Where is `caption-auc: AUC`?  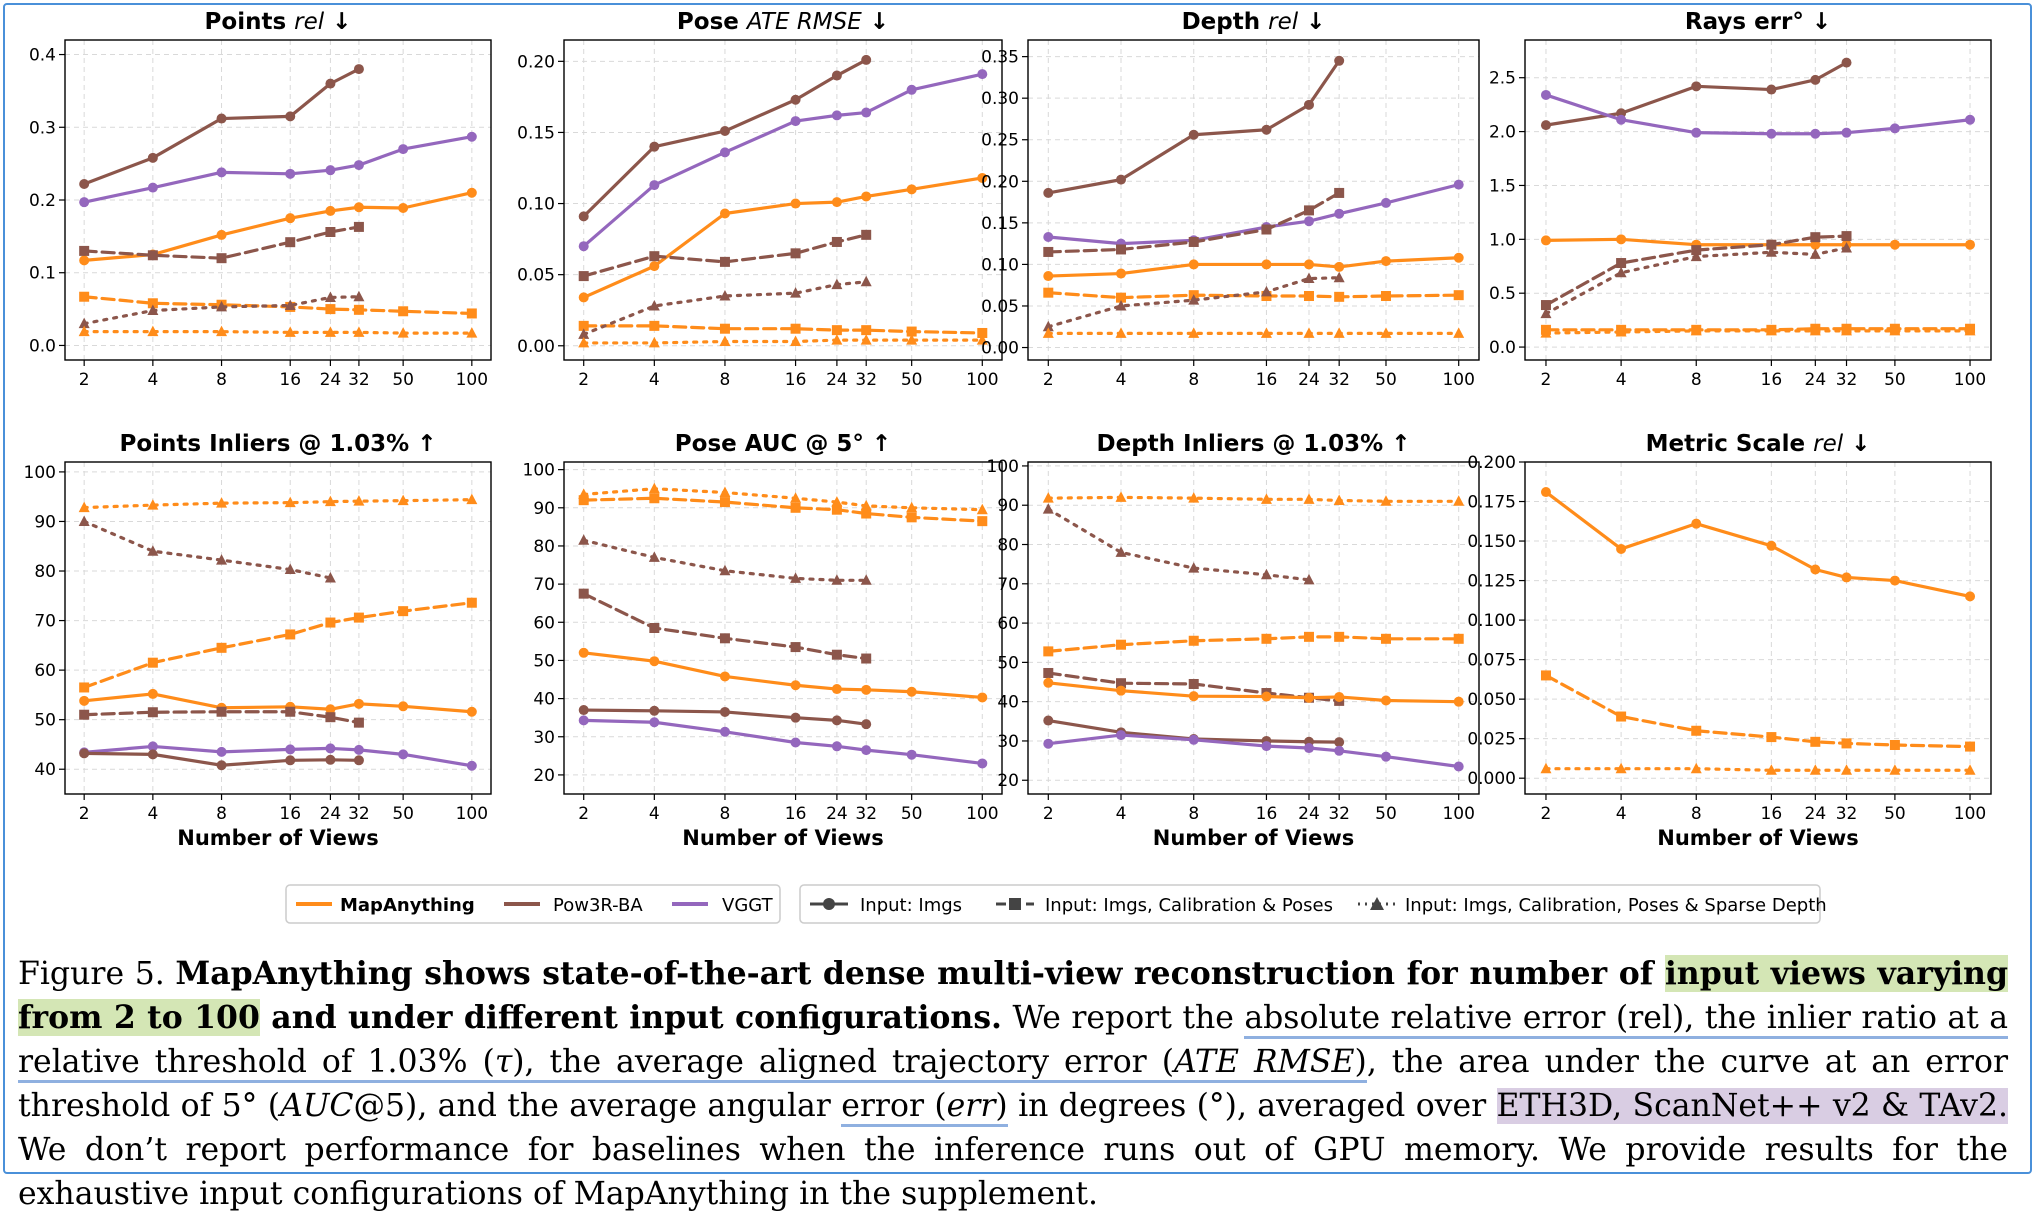 caption-auc: AUC is located at coordinates (317, 1106).